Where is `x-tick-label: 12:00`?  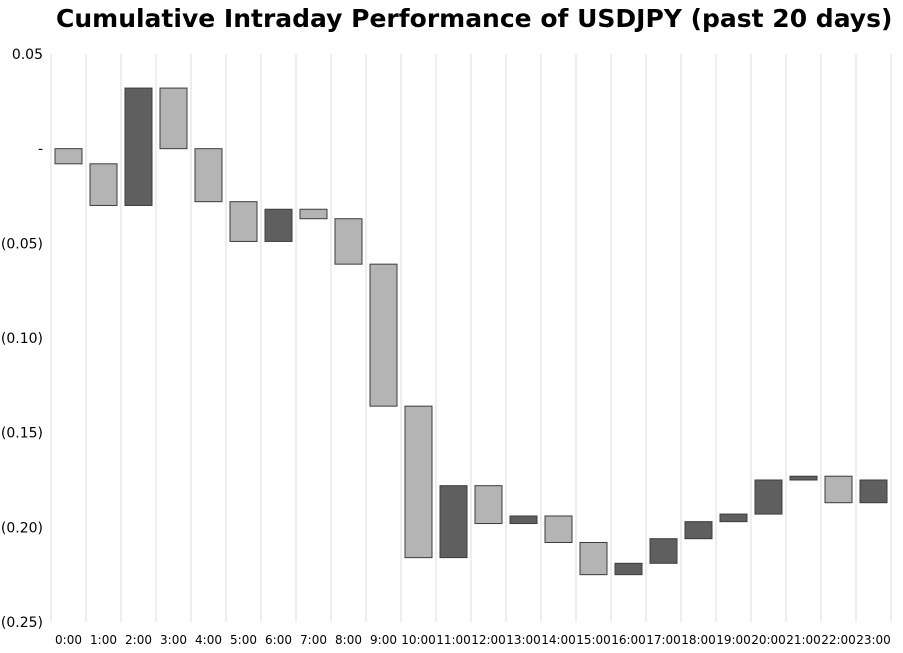 x-tick-label: 12:00 is located at coordinates (488, 640).